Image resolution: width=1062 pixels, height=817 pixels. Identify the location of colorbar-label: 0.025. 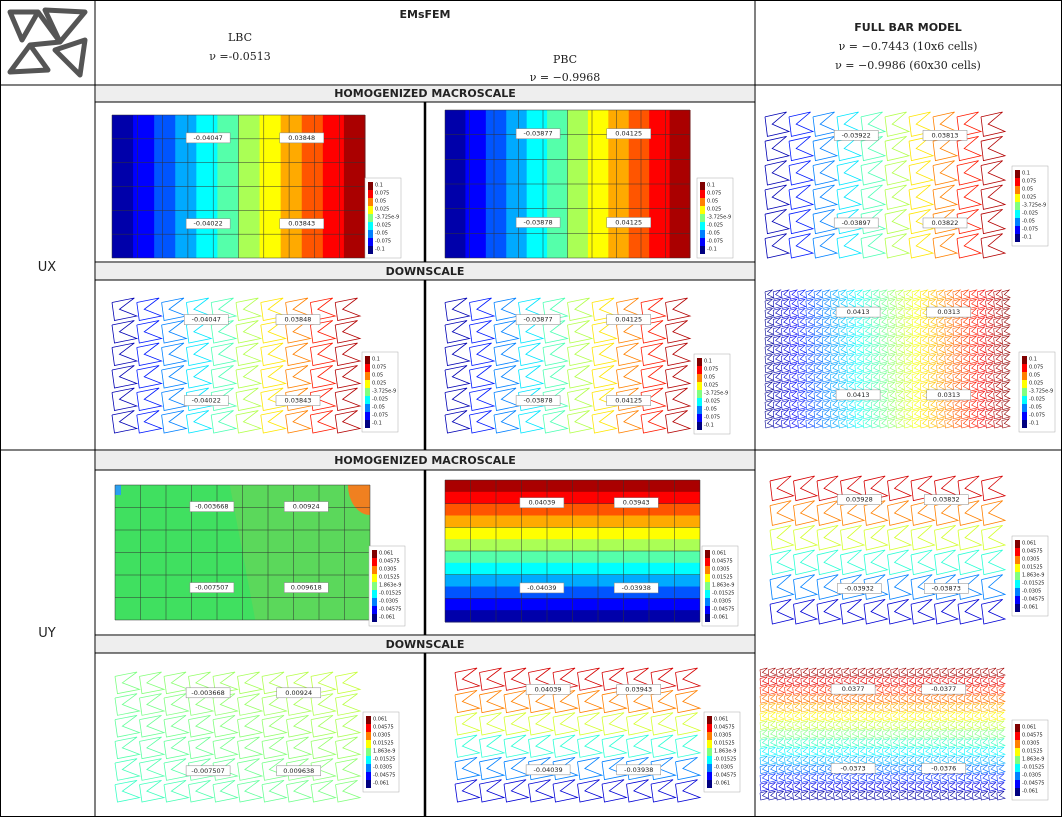
(382, 210).